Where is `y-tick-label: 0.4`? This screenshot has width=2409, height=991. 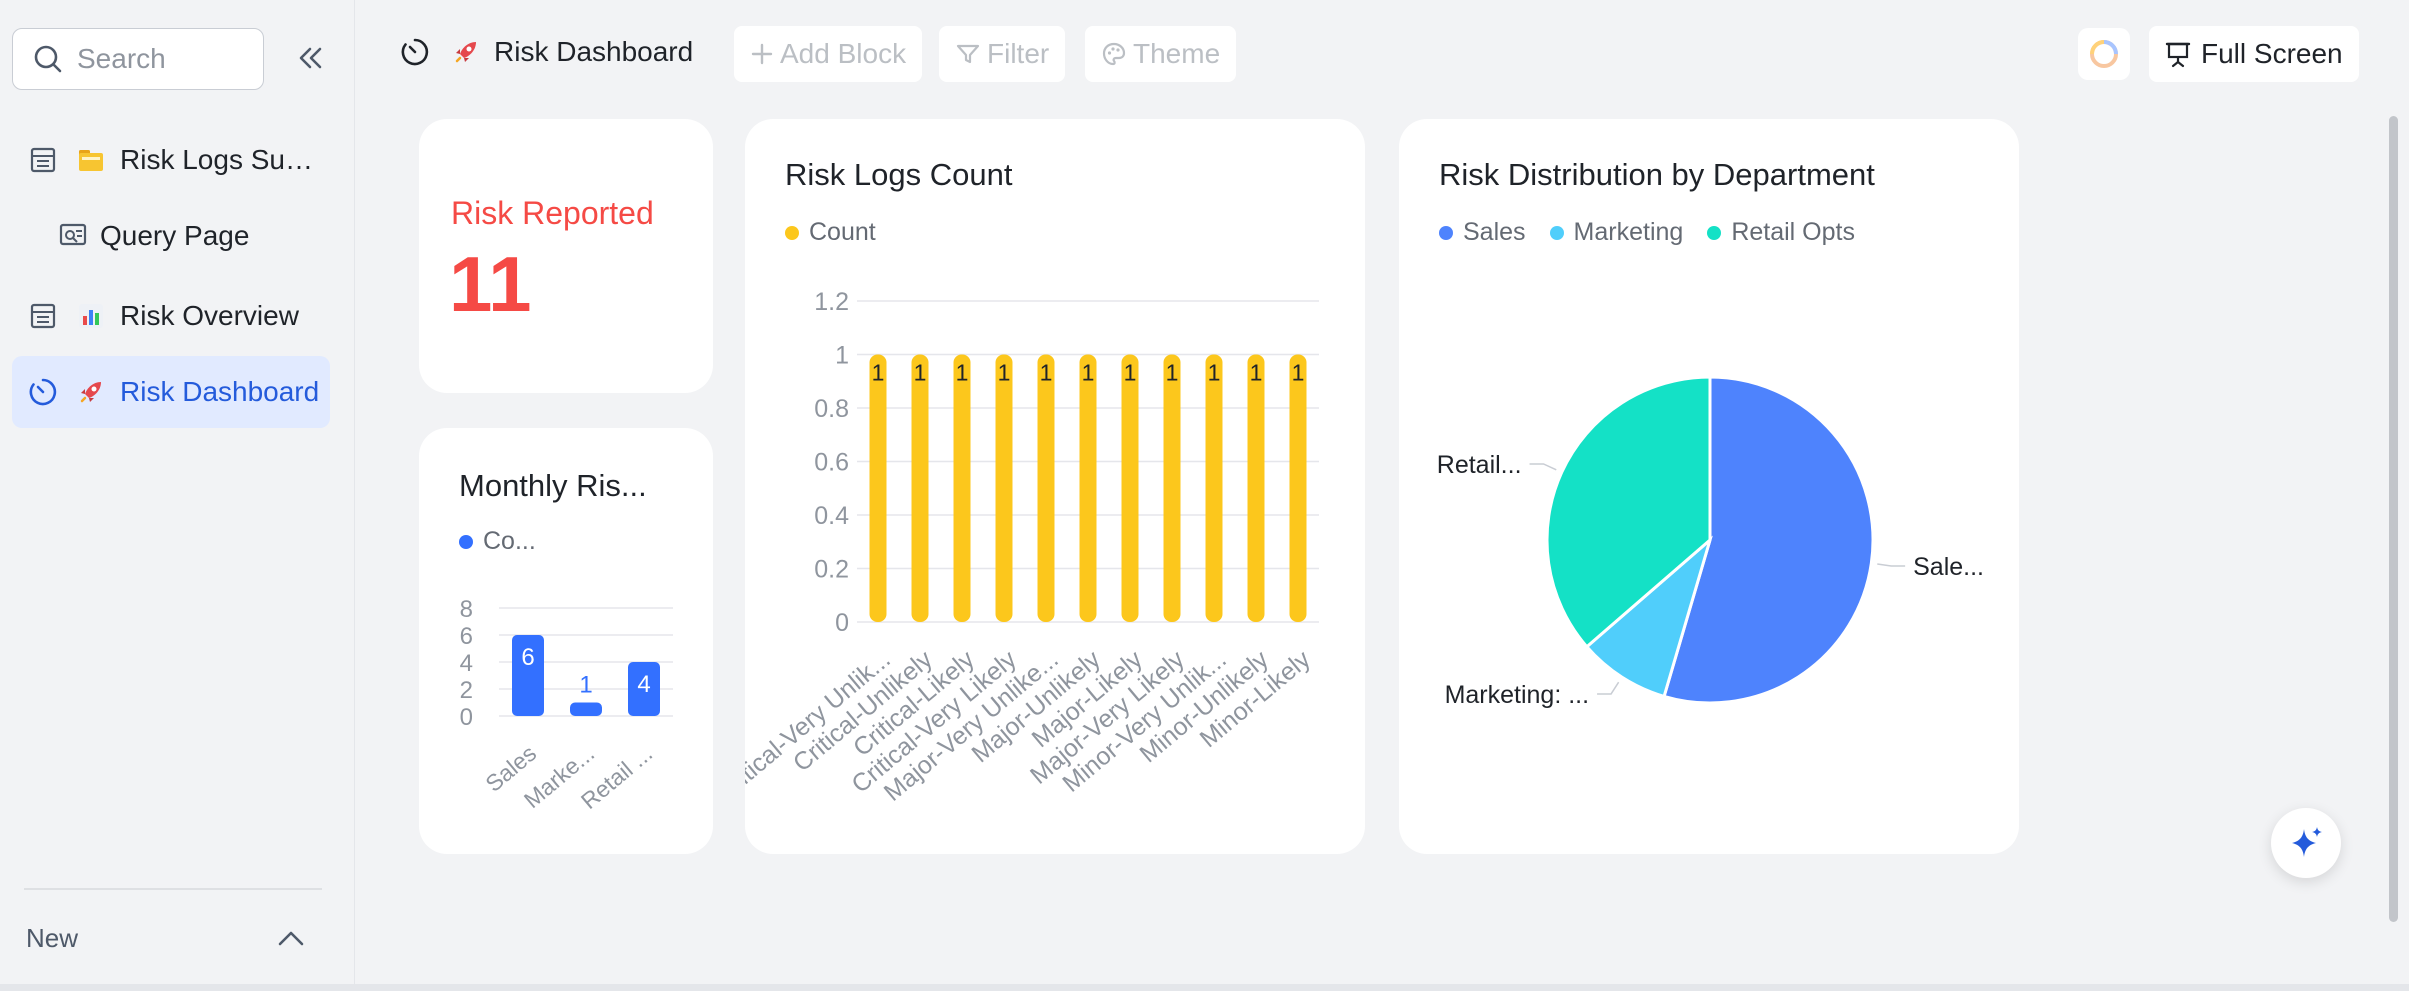 y-tick-label: 0.4 is located at coordinates (831, 516).